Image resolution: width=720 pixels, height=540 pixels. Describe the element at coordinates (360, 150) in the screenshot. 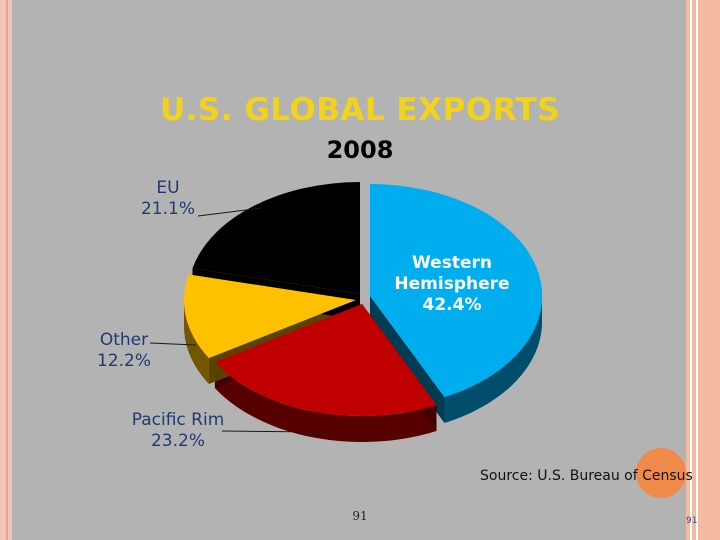

I see `slide-subtitle: 2008` at that location.